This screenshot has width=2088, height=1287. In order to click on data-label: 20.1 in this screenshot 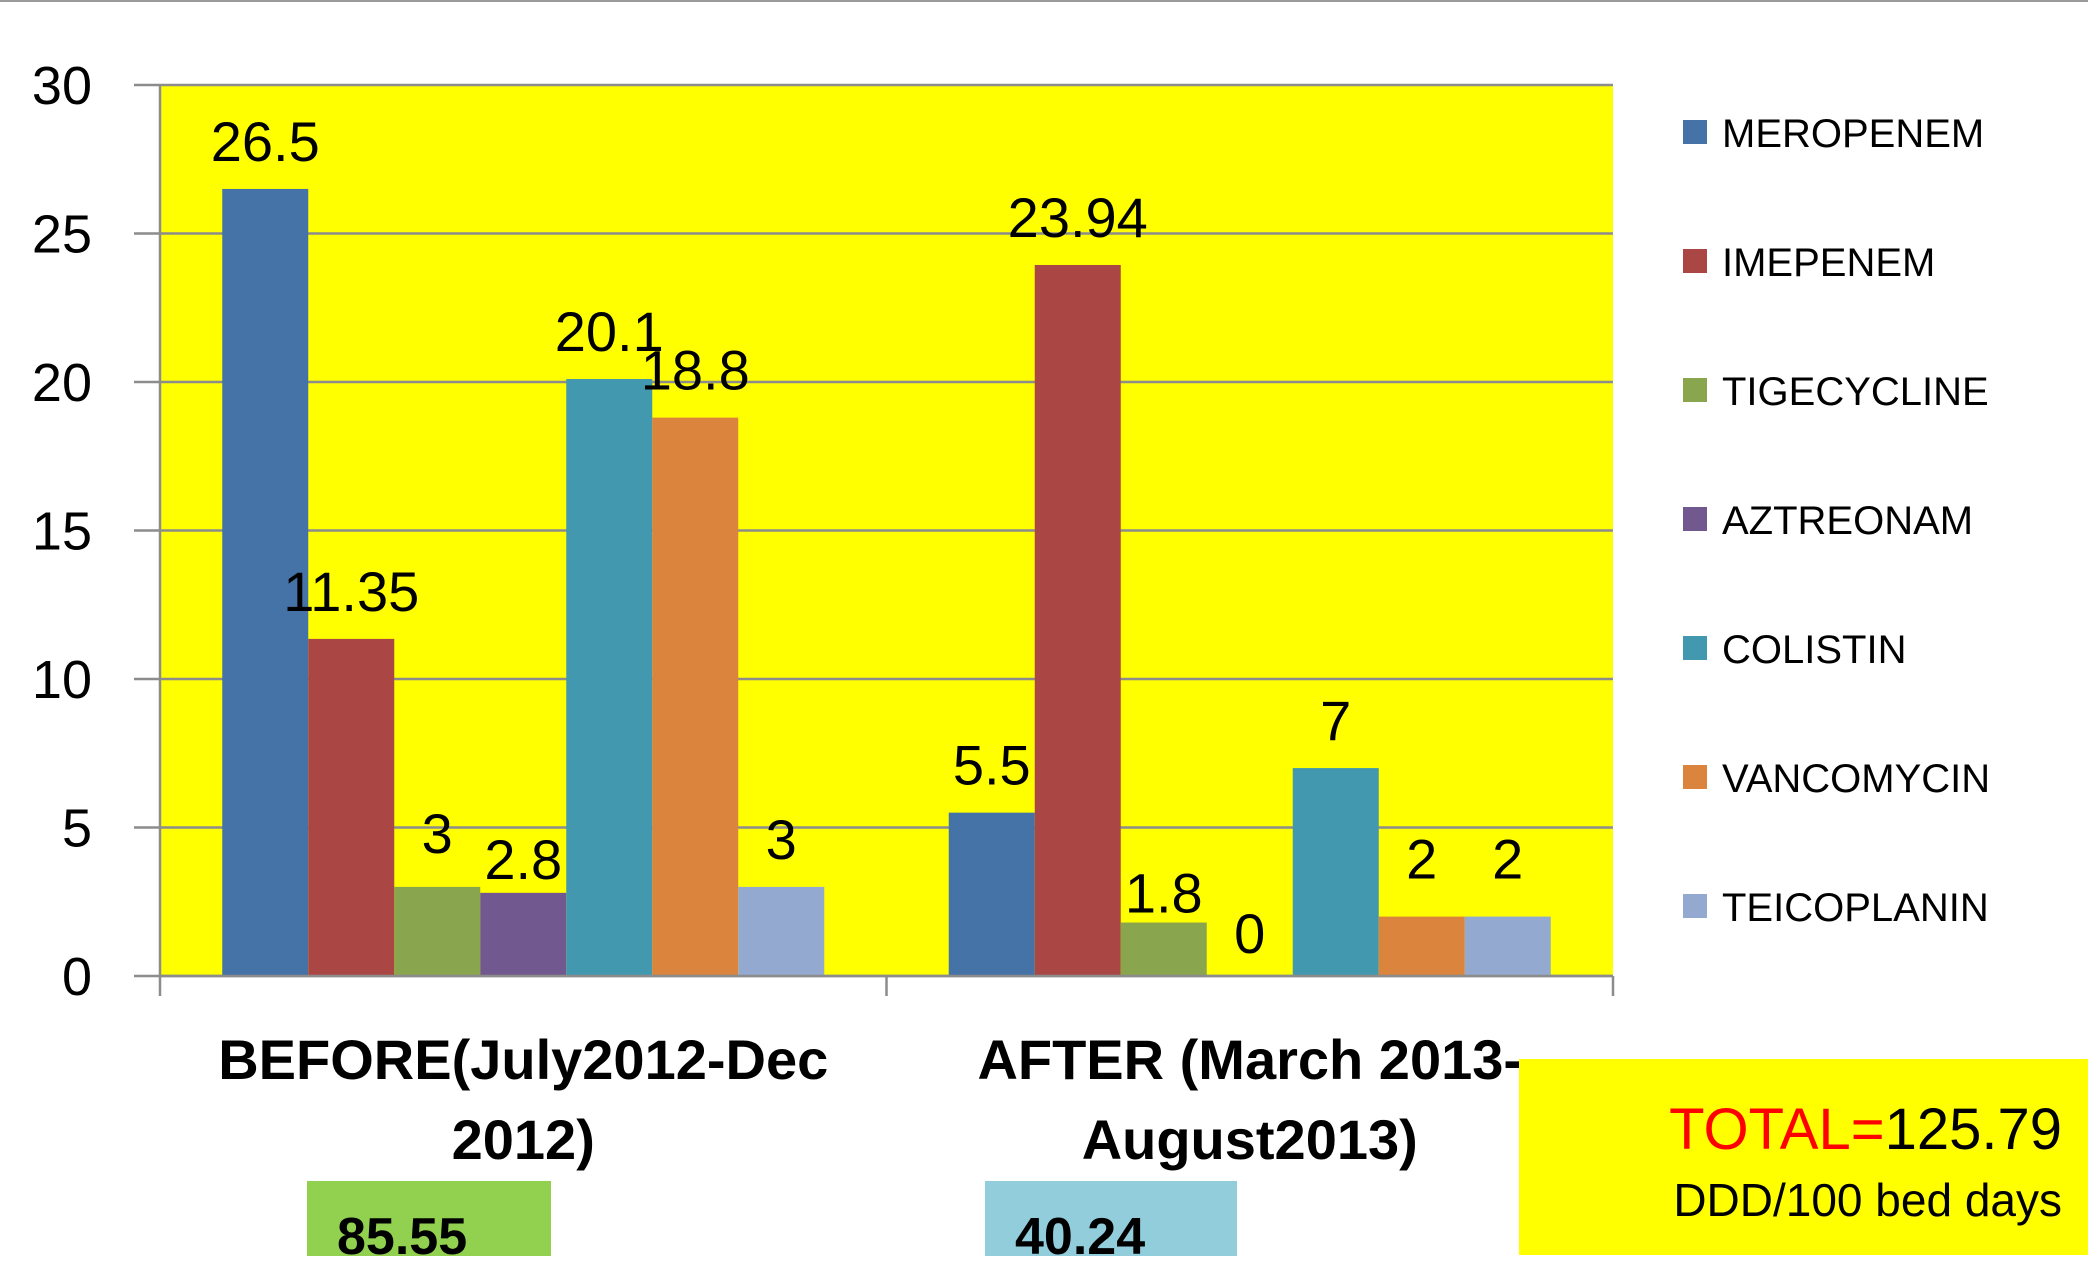, I will do `click(609, 331)`.